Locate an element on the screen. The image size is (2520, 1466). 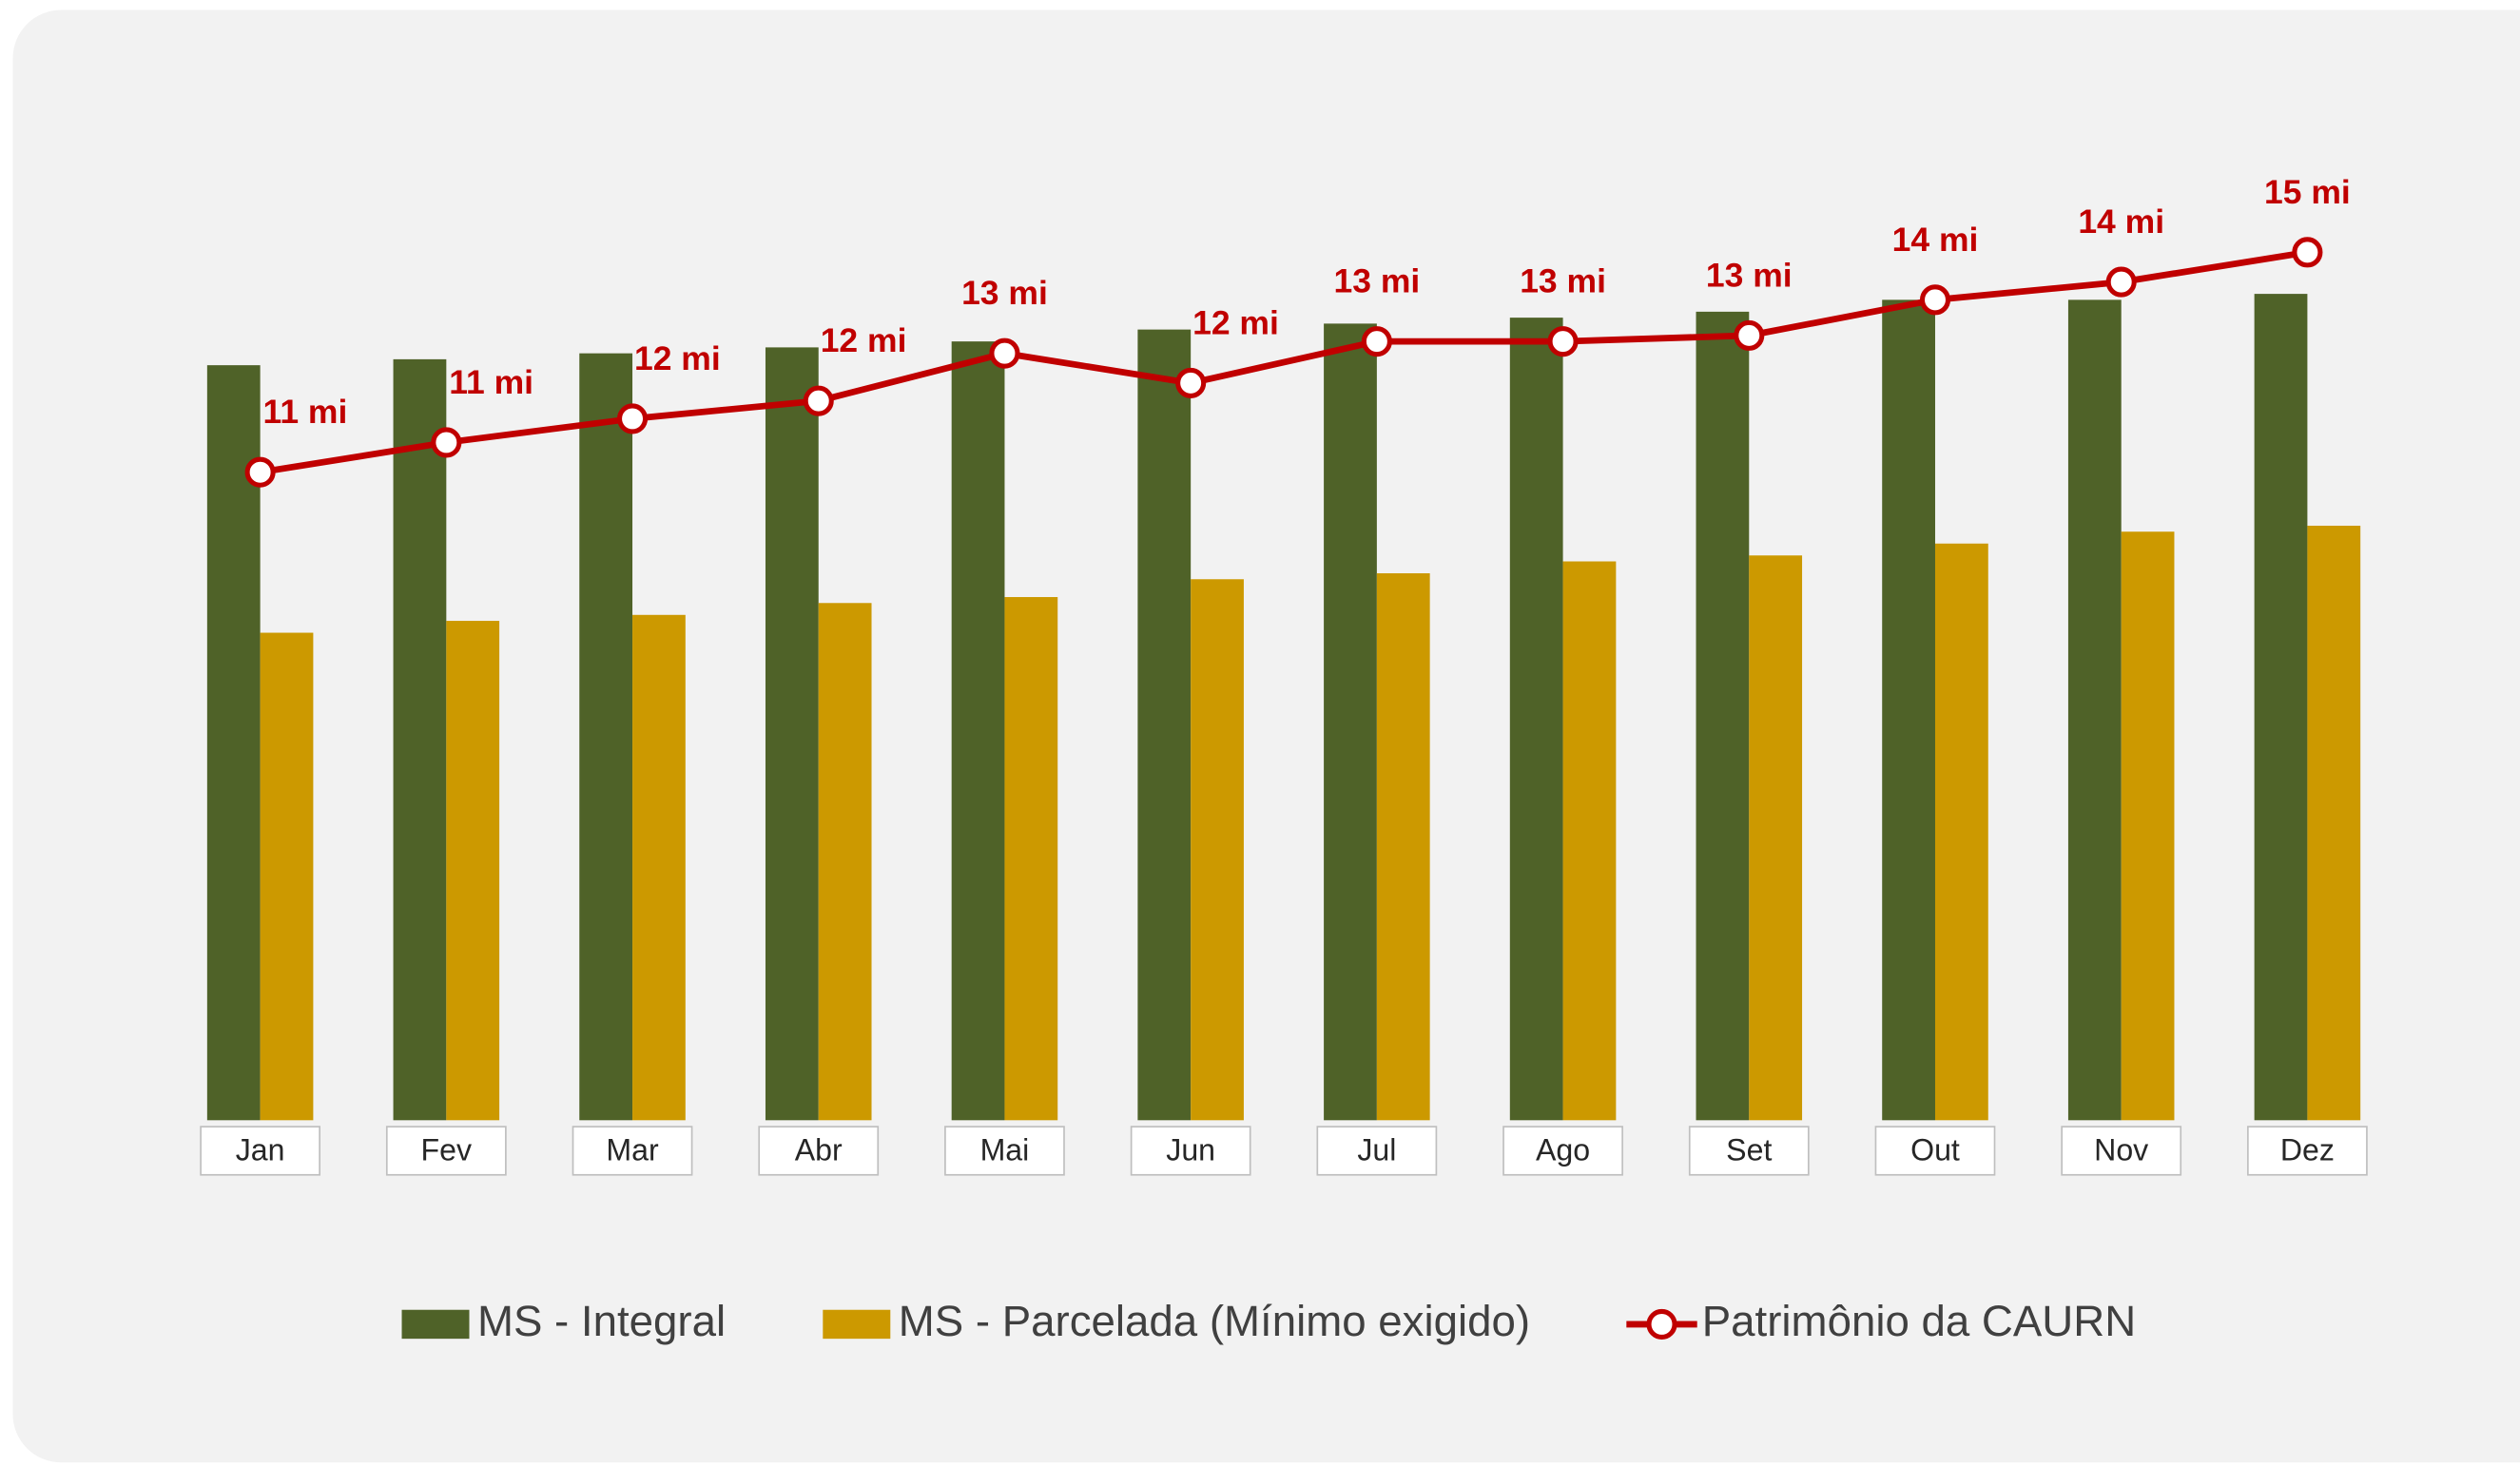
x-tick-label: Fev is located at coordinates (447, 1150).